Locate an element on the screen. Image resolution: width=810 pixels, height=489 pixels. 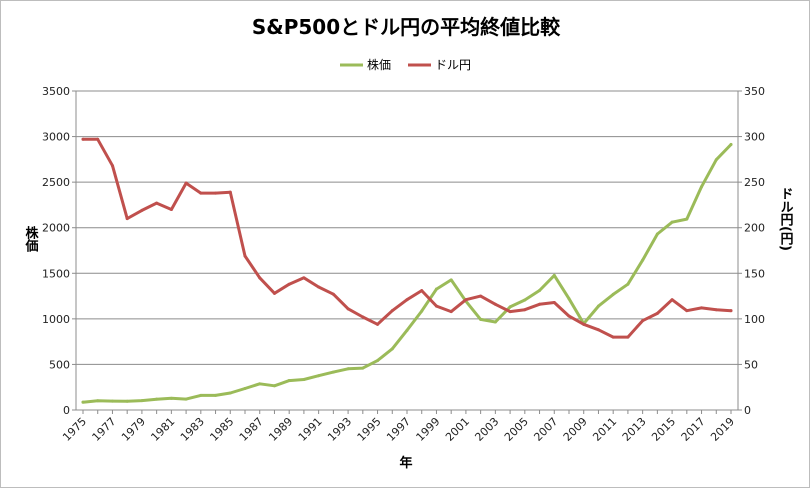
y-tick-label-left: 3500 is located at coordinates (56, 91).